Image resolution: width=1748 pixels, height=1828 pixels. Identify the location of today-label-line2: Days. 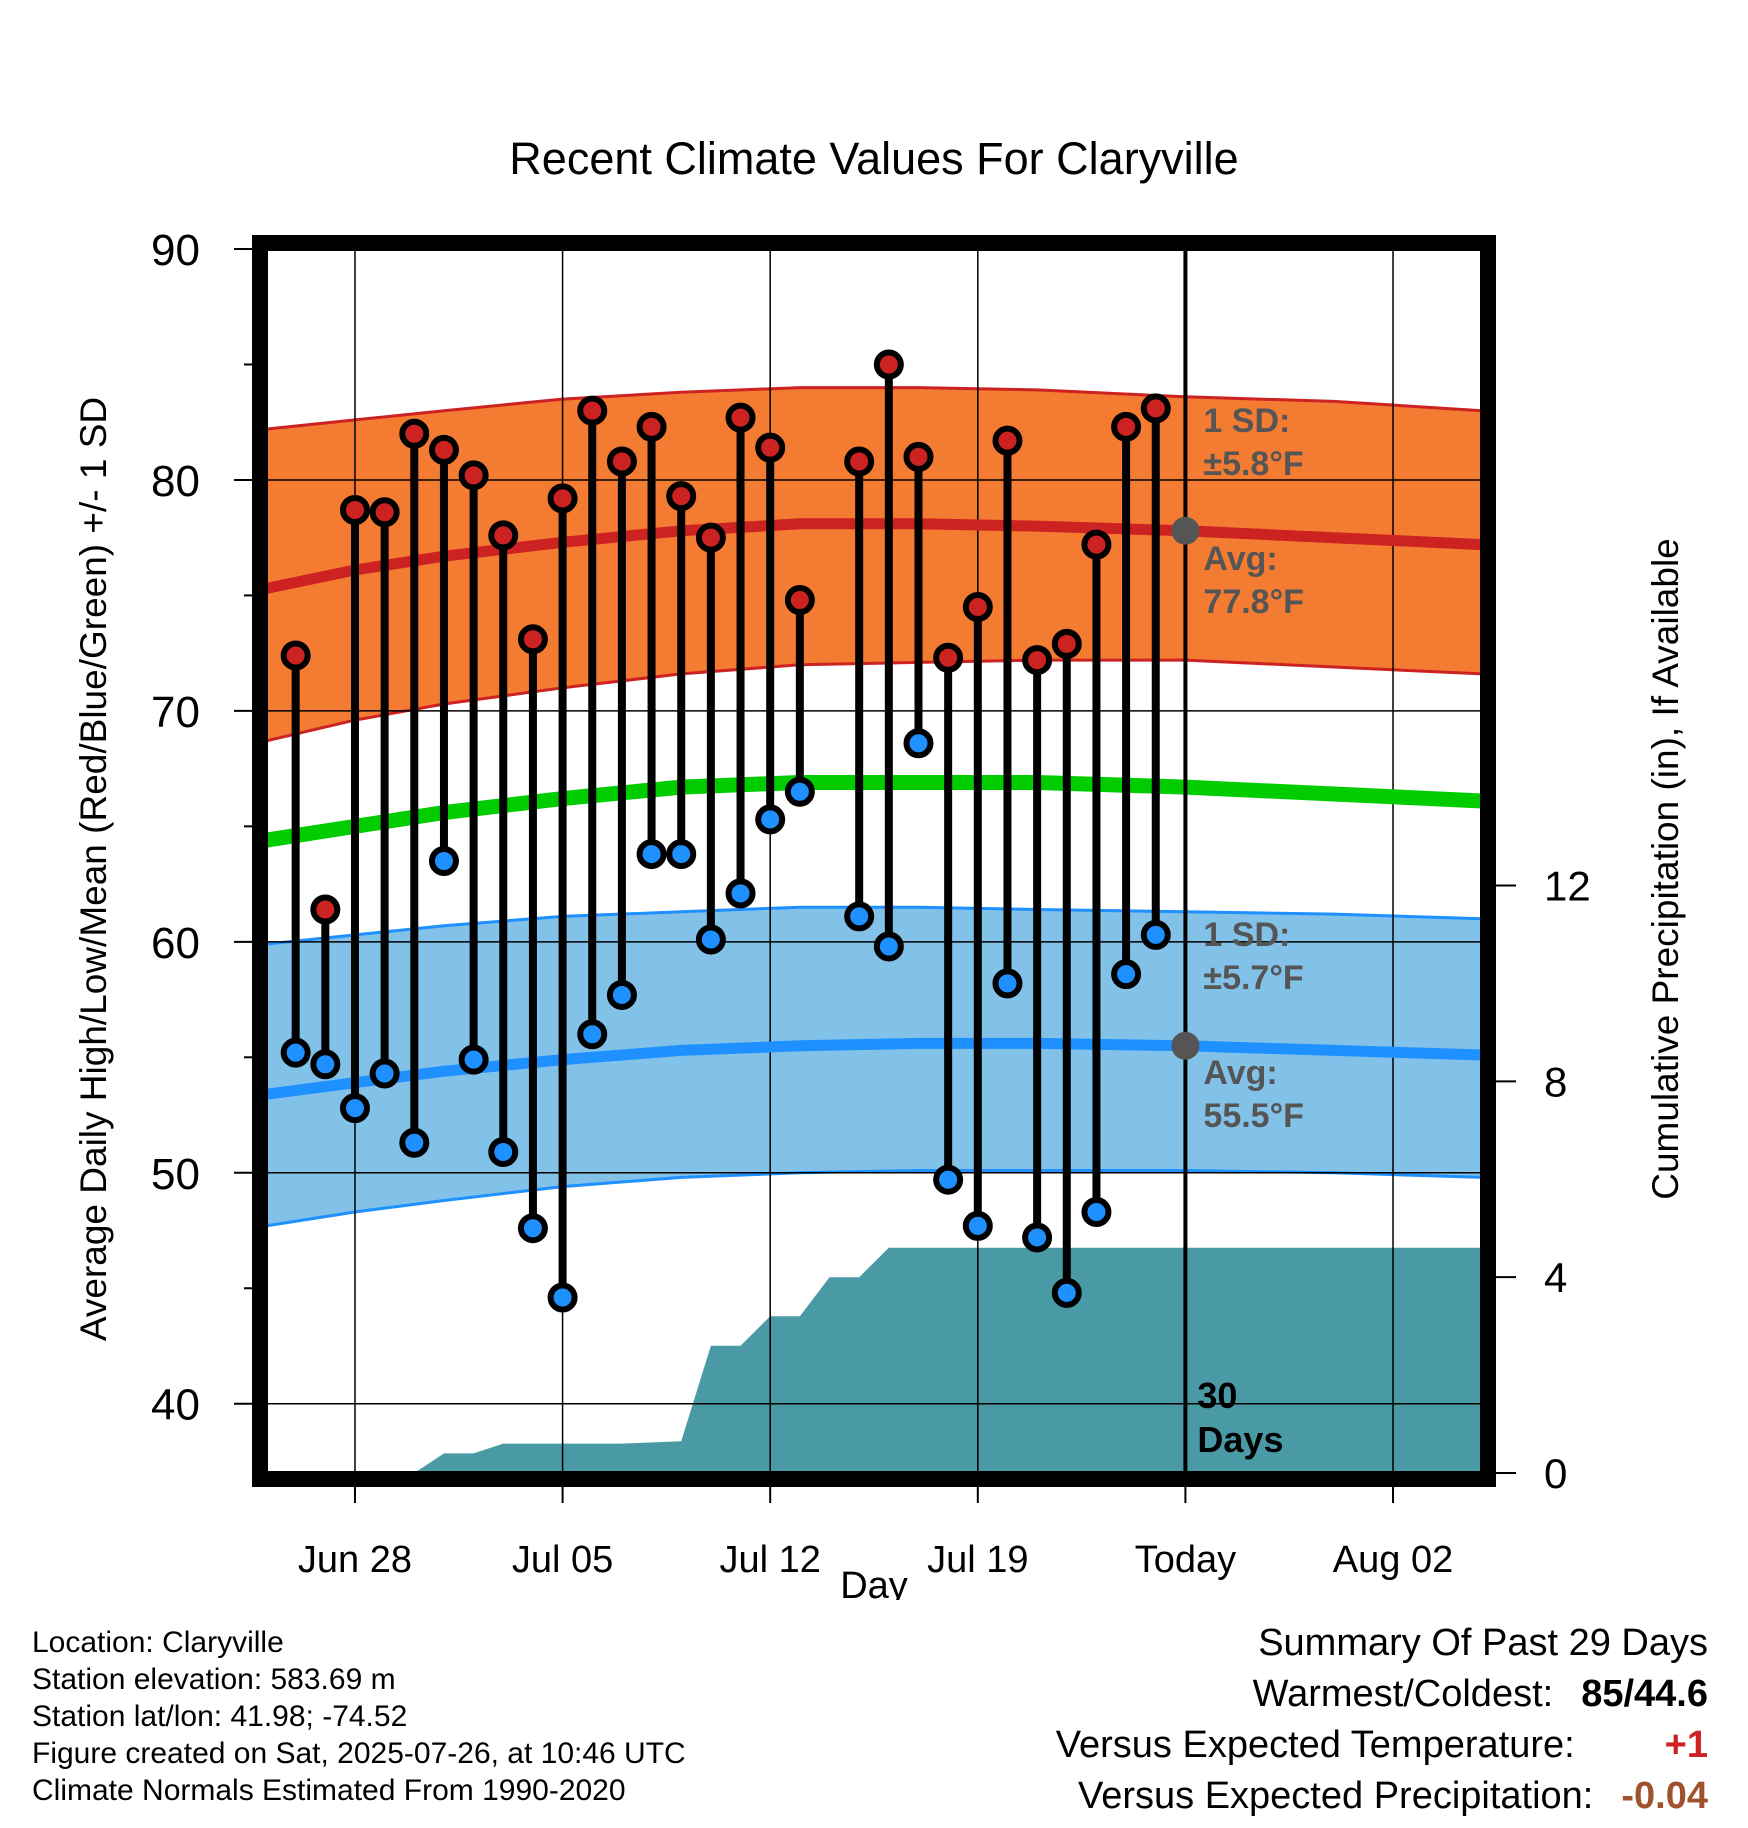
(1240, 1439).